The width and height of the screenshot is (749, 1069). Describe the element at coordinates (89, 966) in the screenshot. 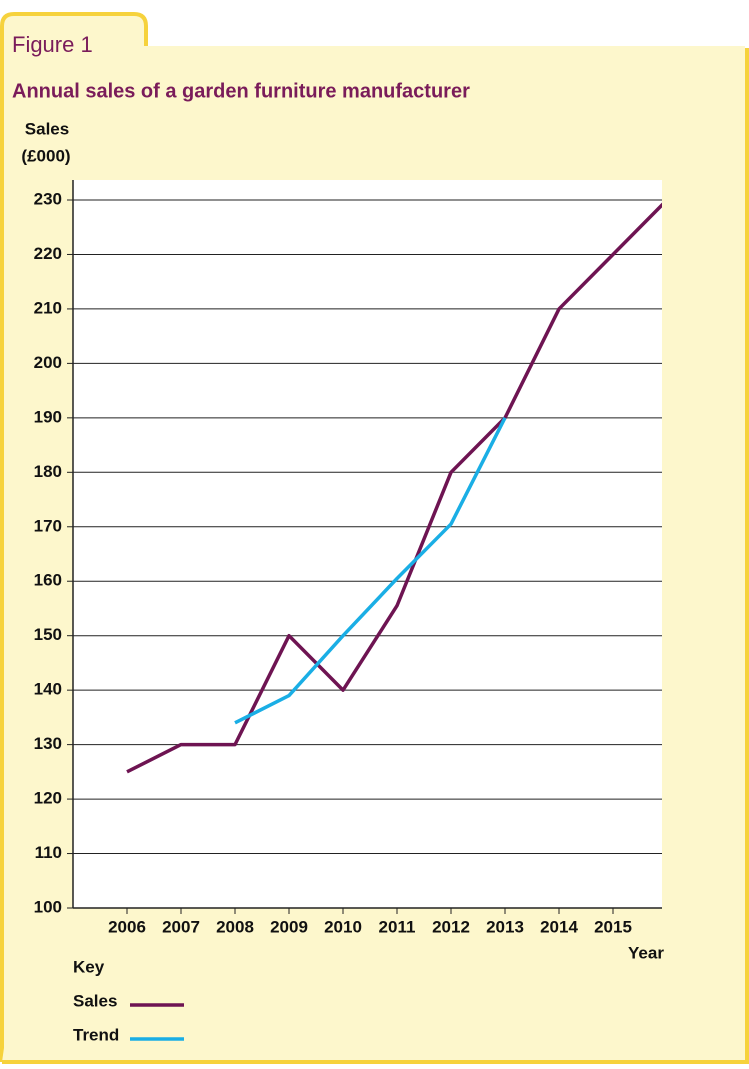

I see `legend-title: Key` at that location.